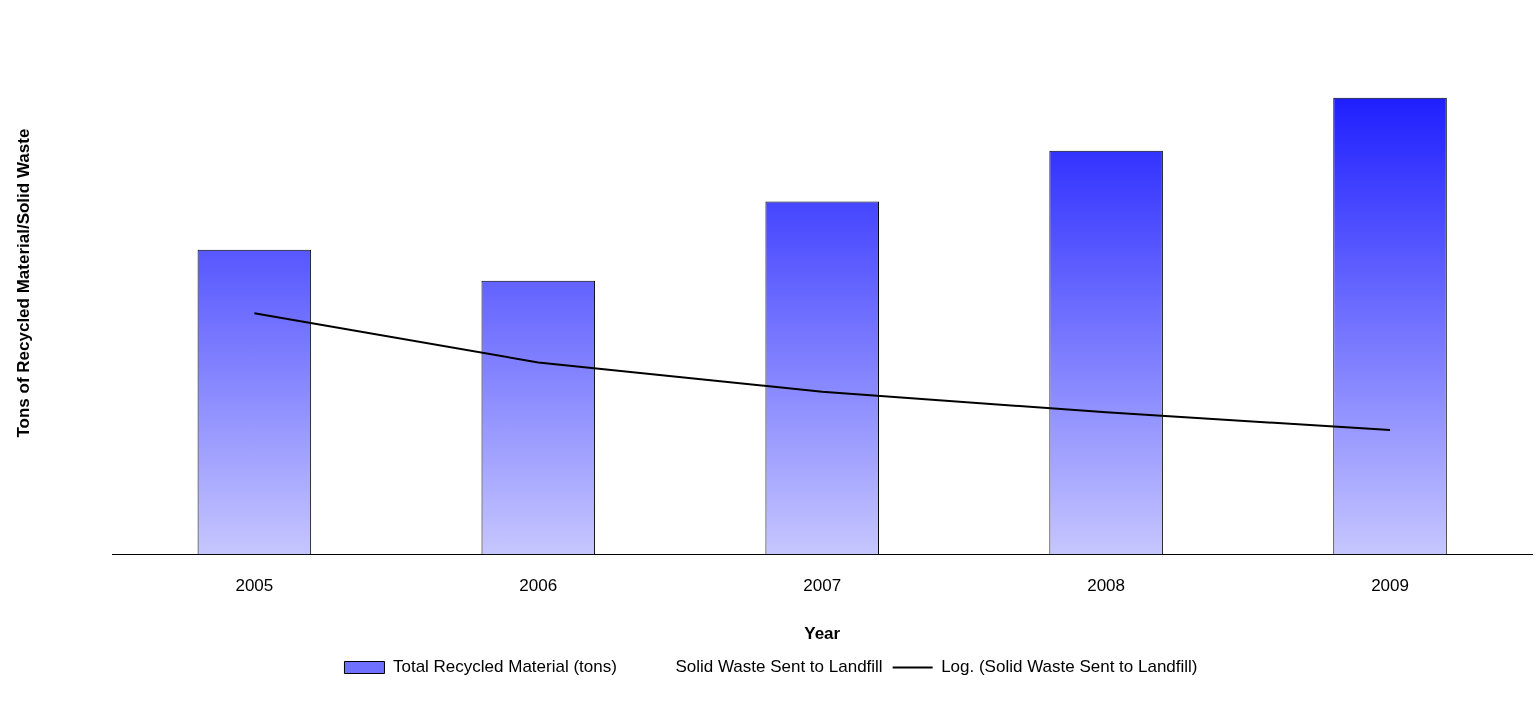 The width and height of the screenshot is (1538, 706). What do you see at coordinates (779, 667) in the screenshot?
I see `text: Solid Waste Sent to Landfill` at bounding box center [779, 667].